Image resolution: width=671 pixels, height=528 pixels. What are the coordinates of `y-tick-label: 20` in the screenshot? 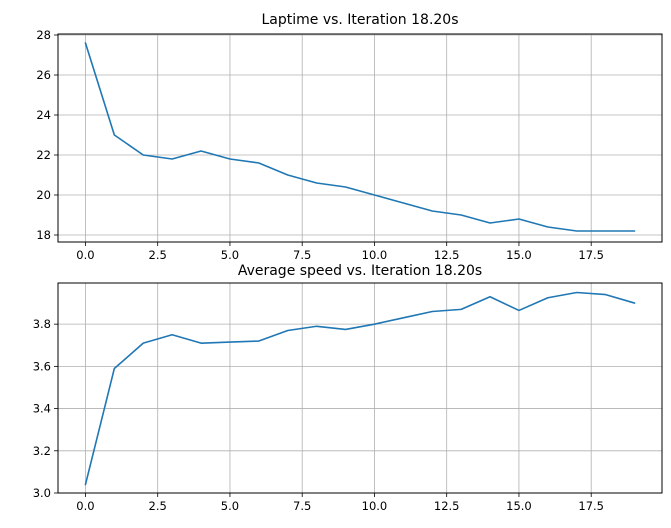 It's located at (43, 195).